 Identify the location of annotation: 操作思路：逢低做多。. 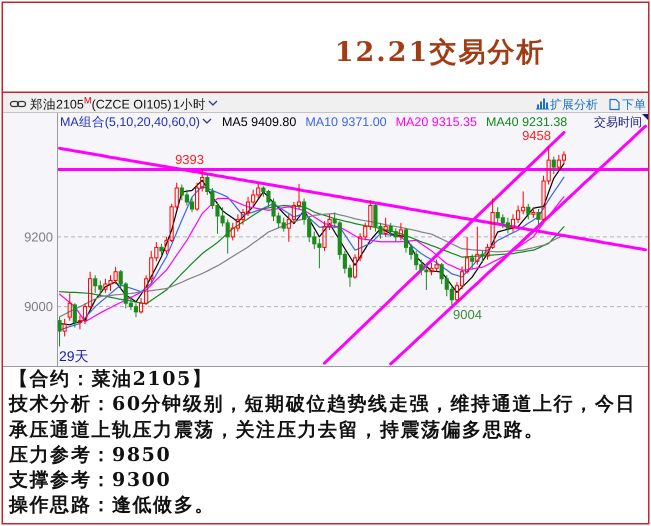
(112, 505).